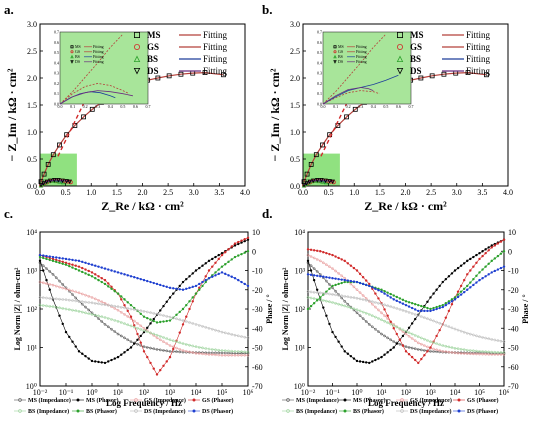 Image resolution: width=550 pixels, height=430 pixels. I want to click on inset-x-tick-label: 0.6, so click(135, 106).